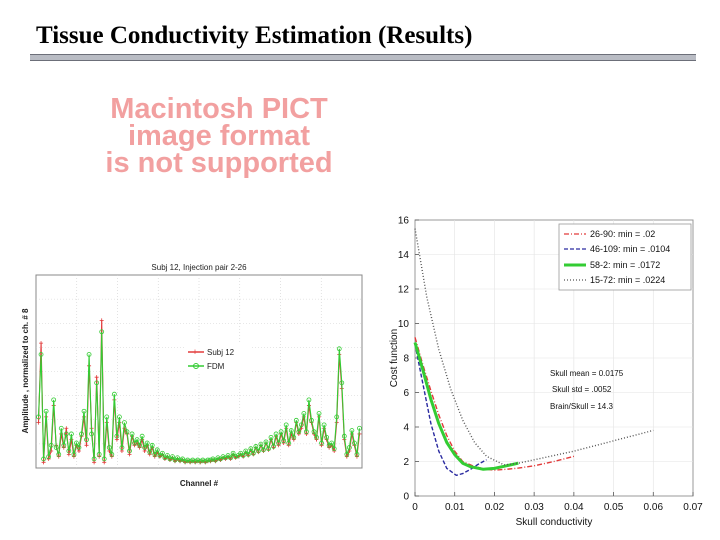 The image size is (720, 540). What do you see at coordinates (415, 507) in the screenshot?
I see `x-tick-label: 0` at bounding box center [415, 507].